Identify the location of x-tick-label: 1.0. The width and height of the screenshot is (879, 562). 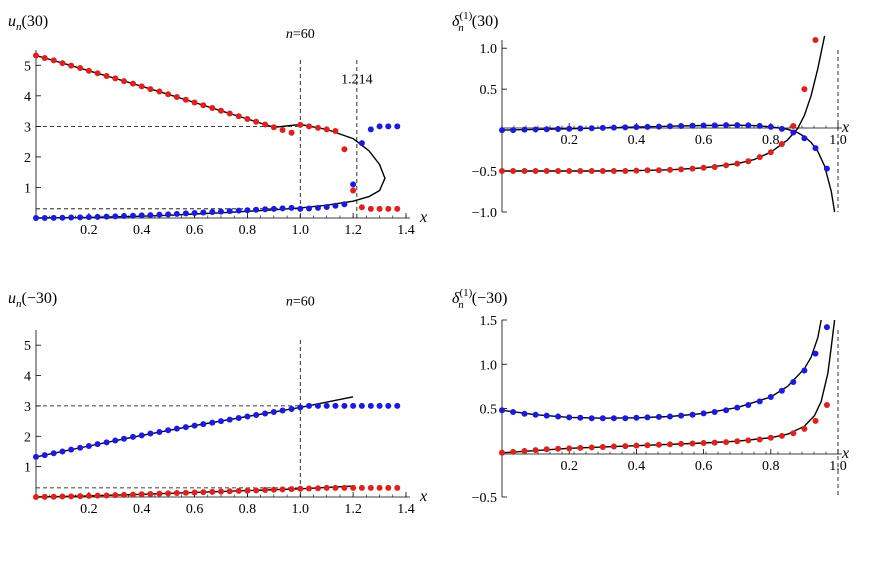
(301, 230).